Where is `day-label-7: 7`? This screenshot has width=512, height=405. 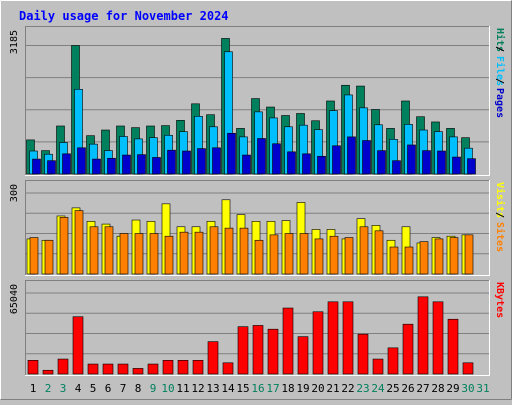
day-label-7: 7 is located at coordinates (123, 388).